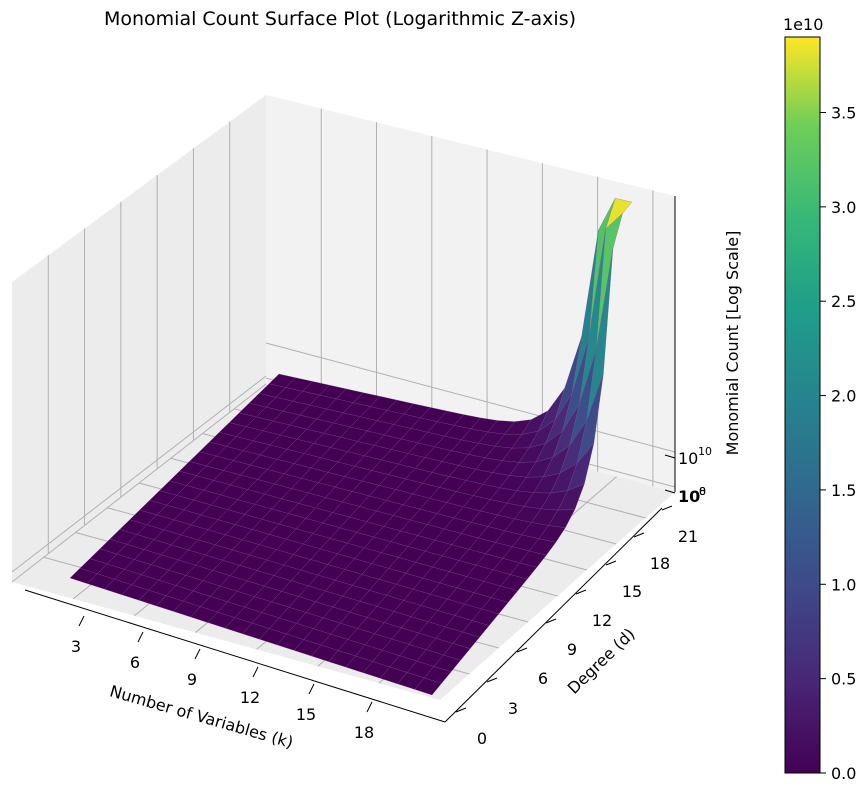  Describe the element at coordinates (76, 646) in the screenshot. I see `x-tick-label: 3` at that location.